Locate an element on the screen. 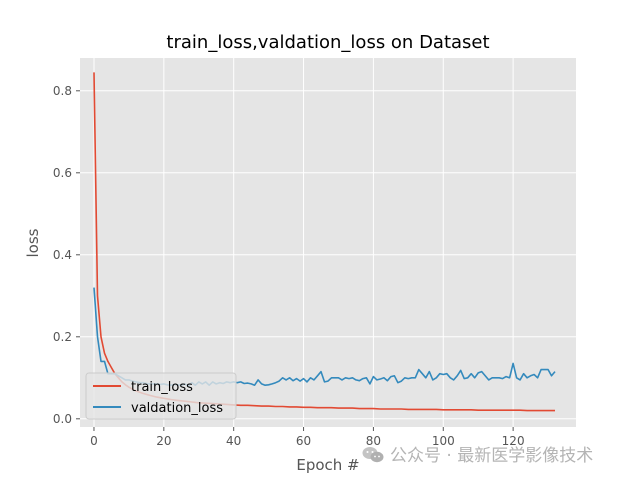  x-tick-label: 0 is located at coordinates (94, 441).